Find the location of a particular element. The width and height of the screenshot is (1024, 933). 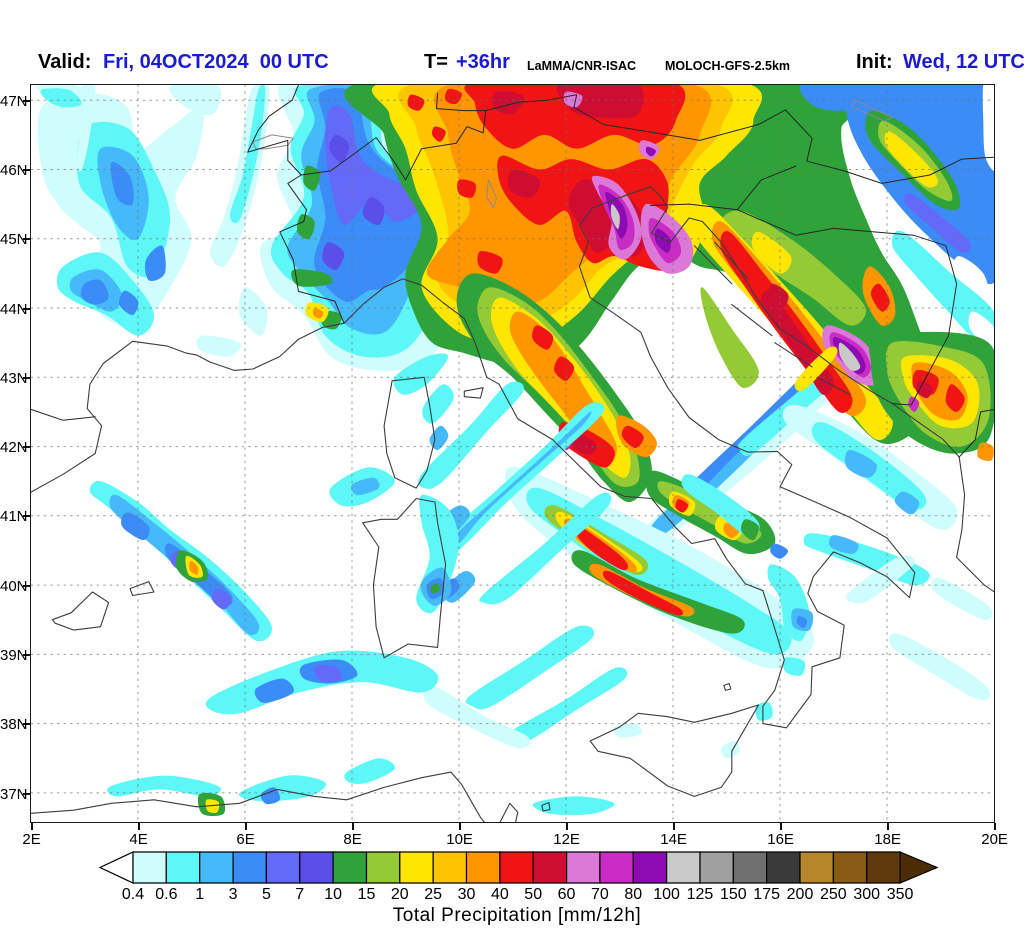

valid-label: Valid: is located at coordinates (65, 62).